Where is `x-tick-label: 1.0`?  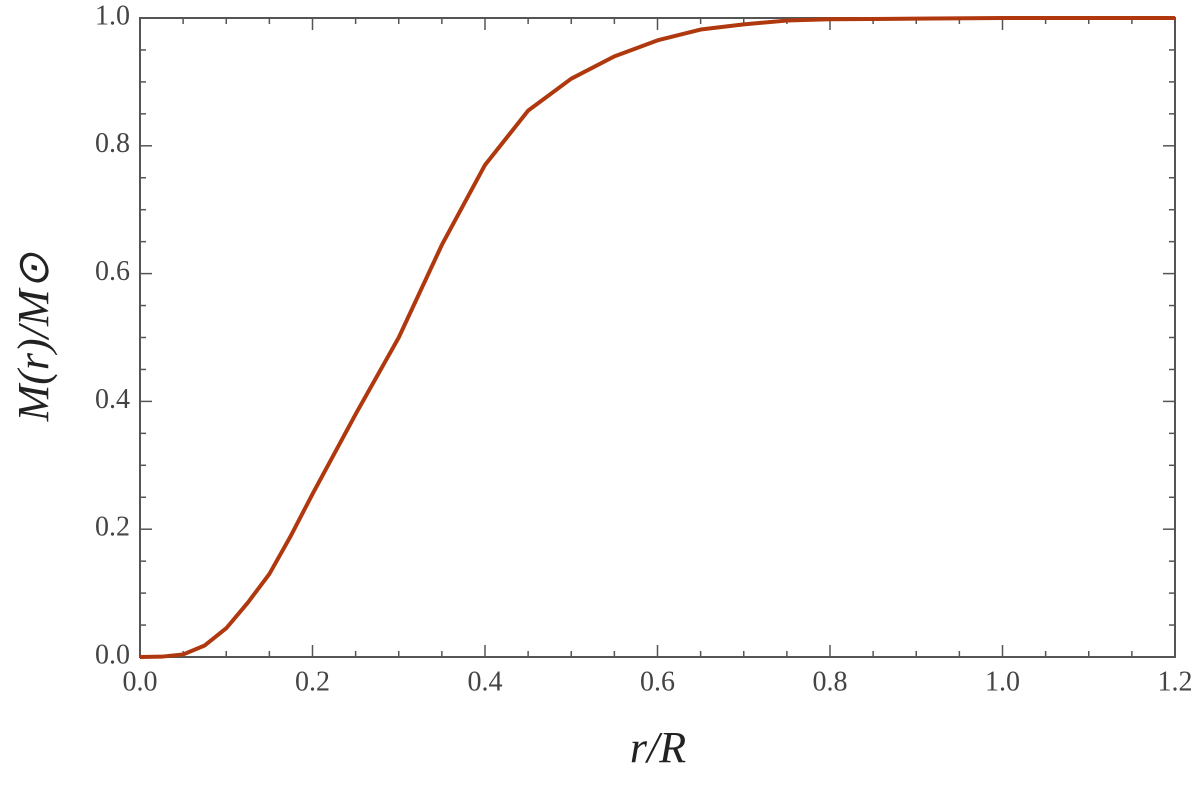
x-tick-label: 1.0 is located at coordinates (1002, 681).